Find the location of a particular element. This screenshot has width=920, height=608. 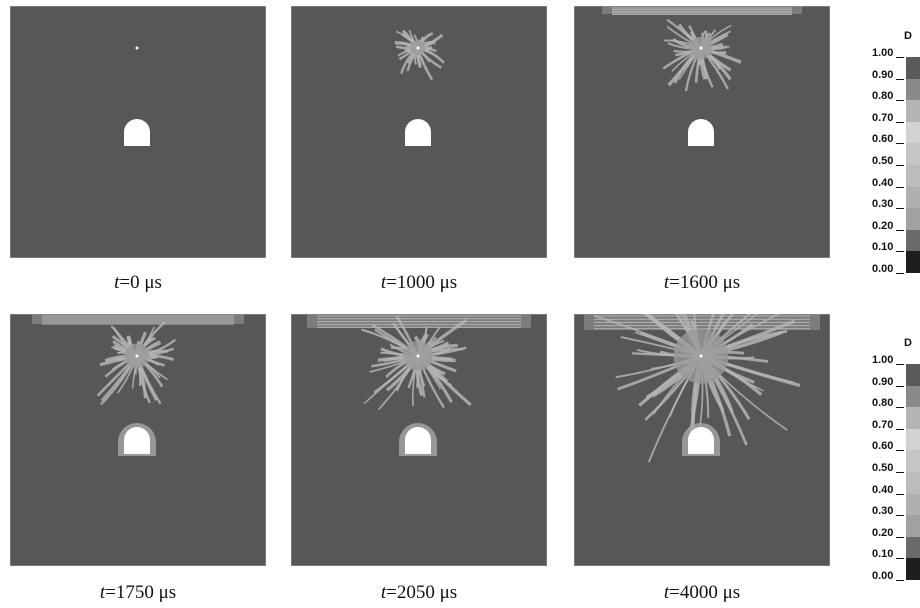

panel-caption: t=0 μs is located at coordinates (138, 282).